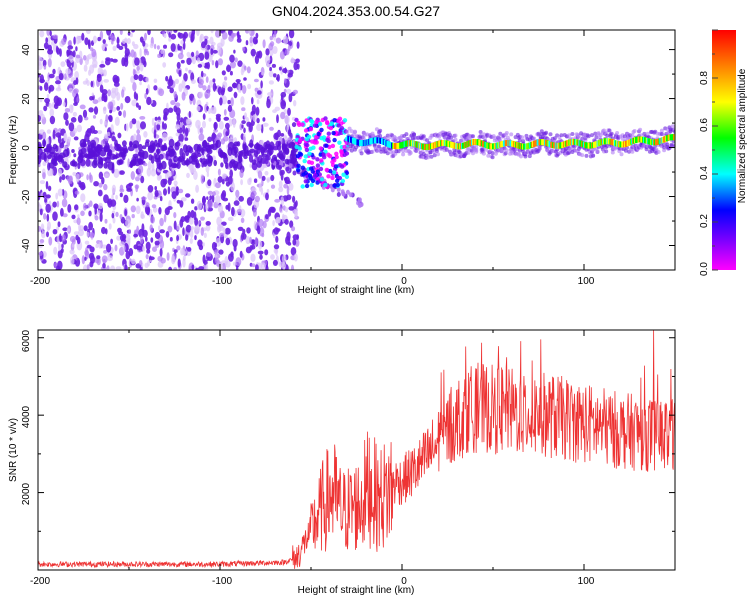  I want to click on spectrogram-branch-point, so click(294, 173).